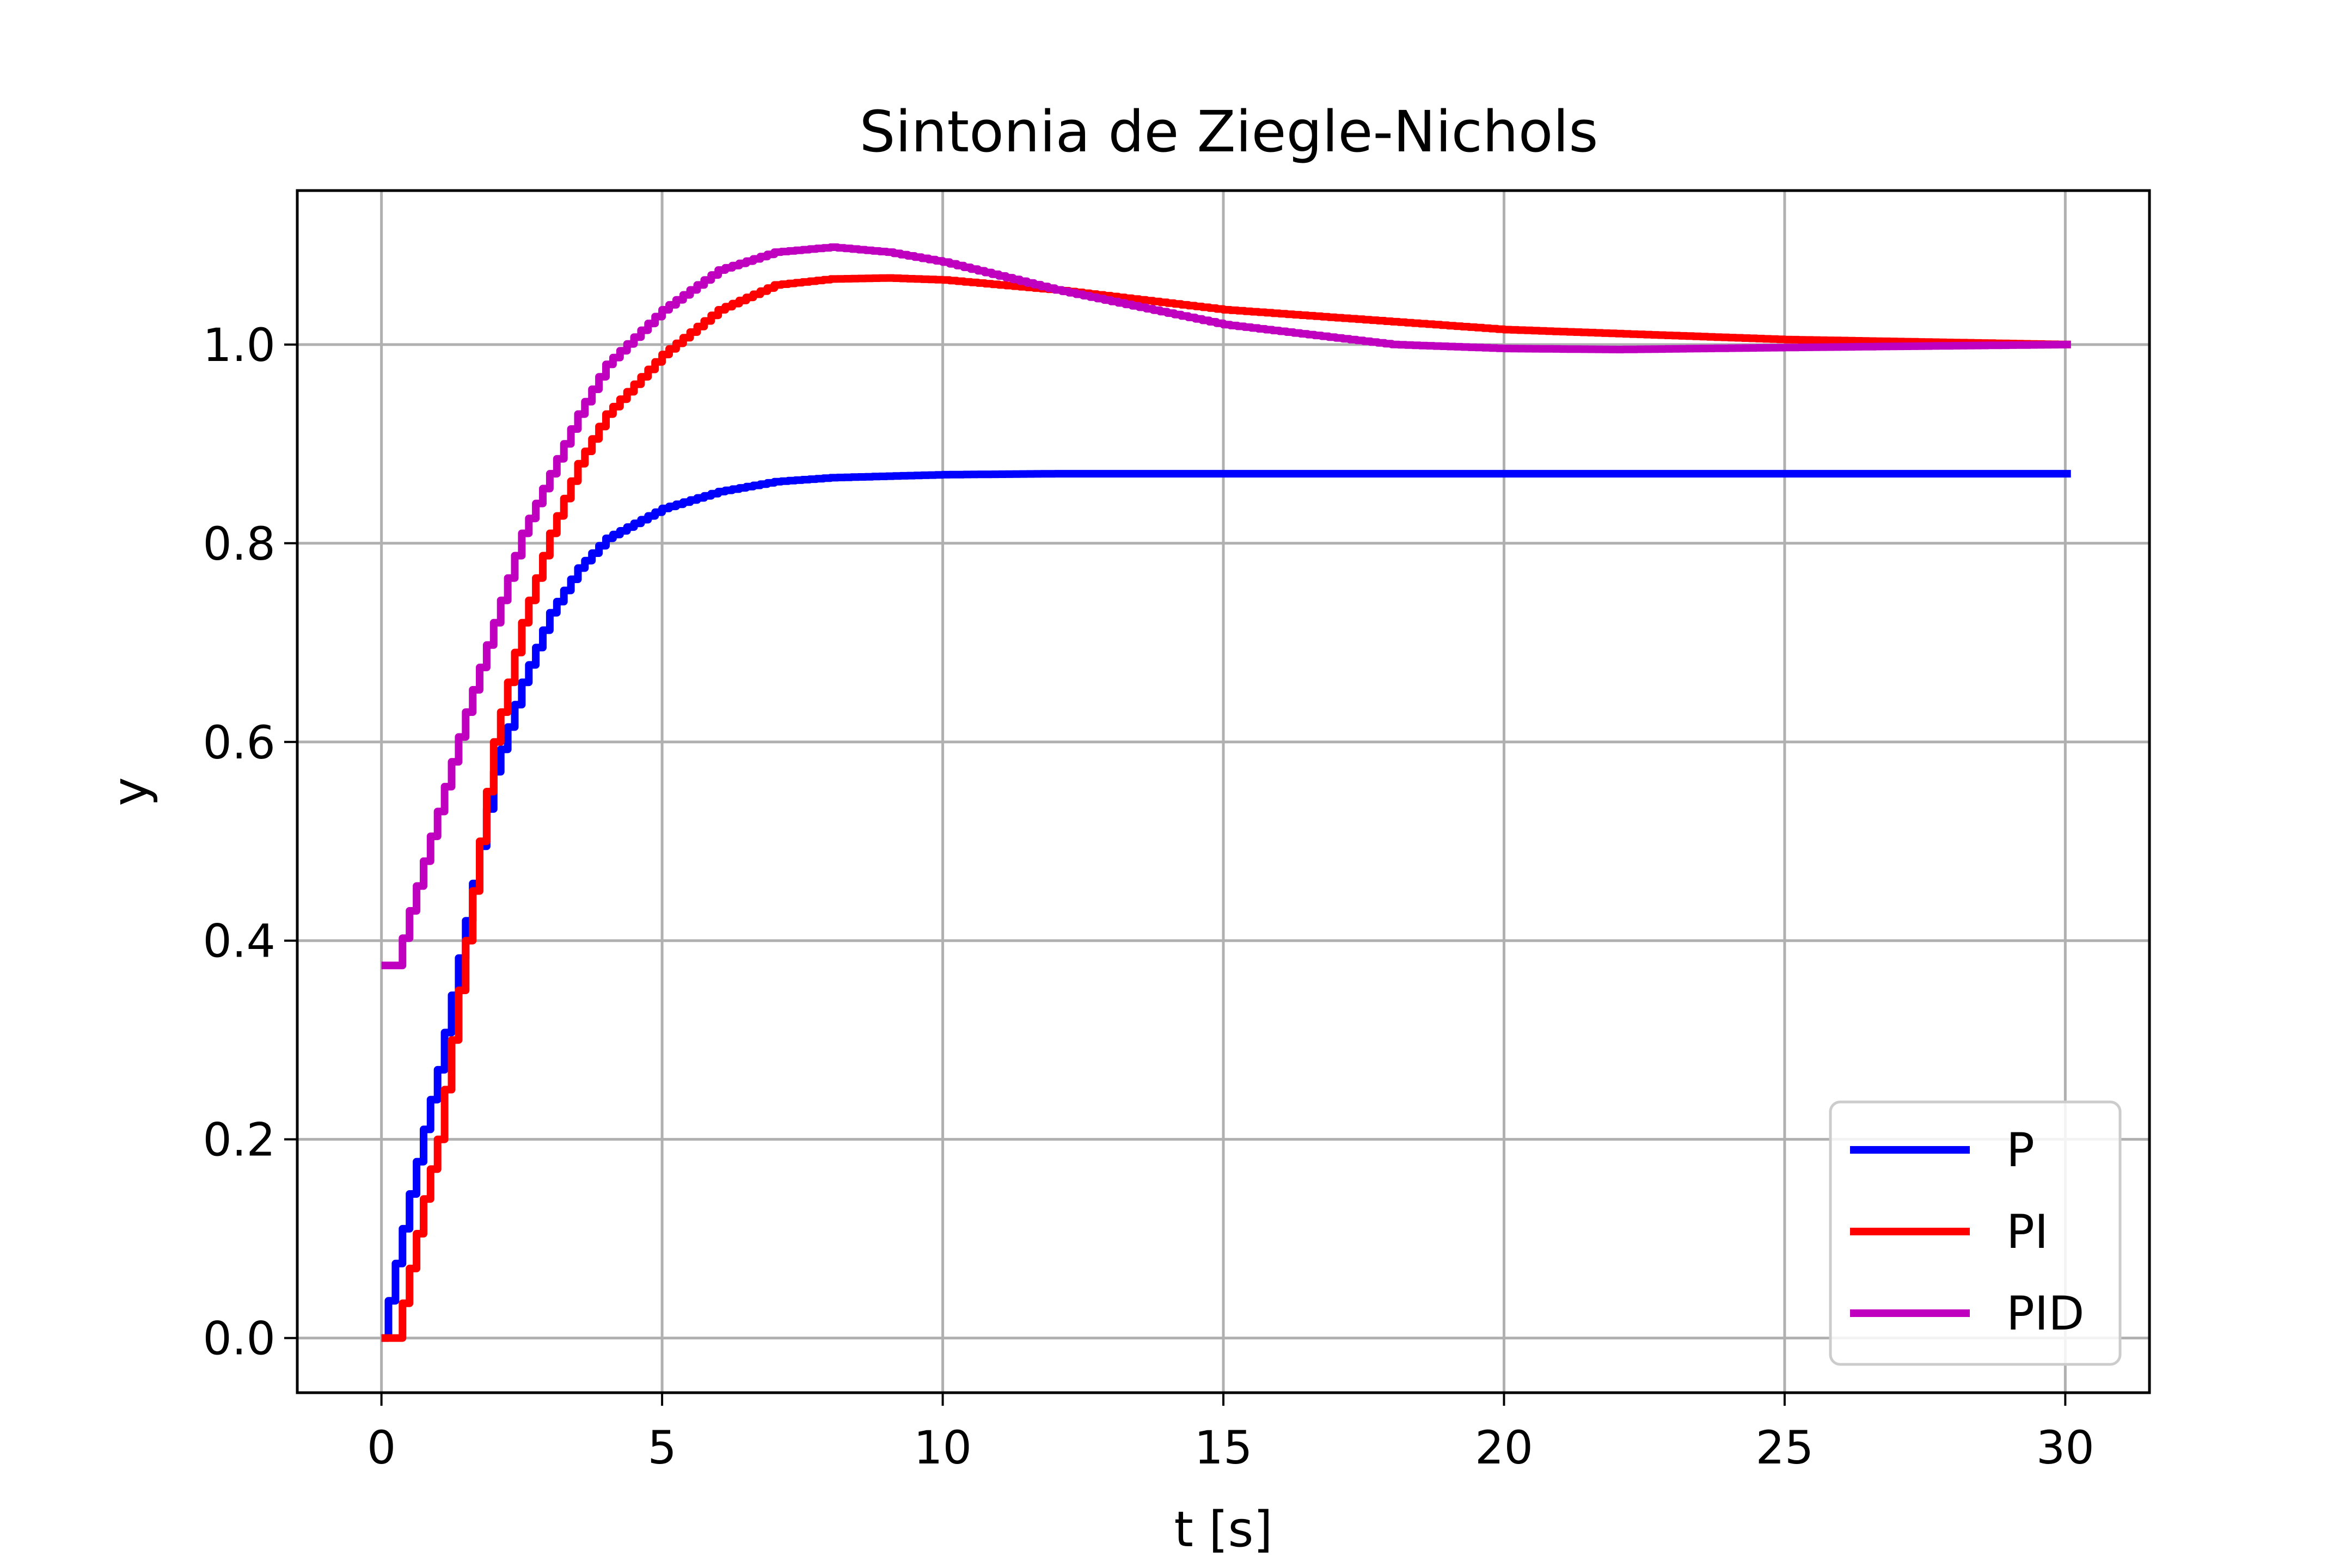 Image resolution: width=2352 pixels, height=1568 pixels. What do you see at coordinates (1229, 132) in the screenshot?
I see `chart-title: Sintonia de Ziegle-Nichols` at bounding box center [1229, 132].